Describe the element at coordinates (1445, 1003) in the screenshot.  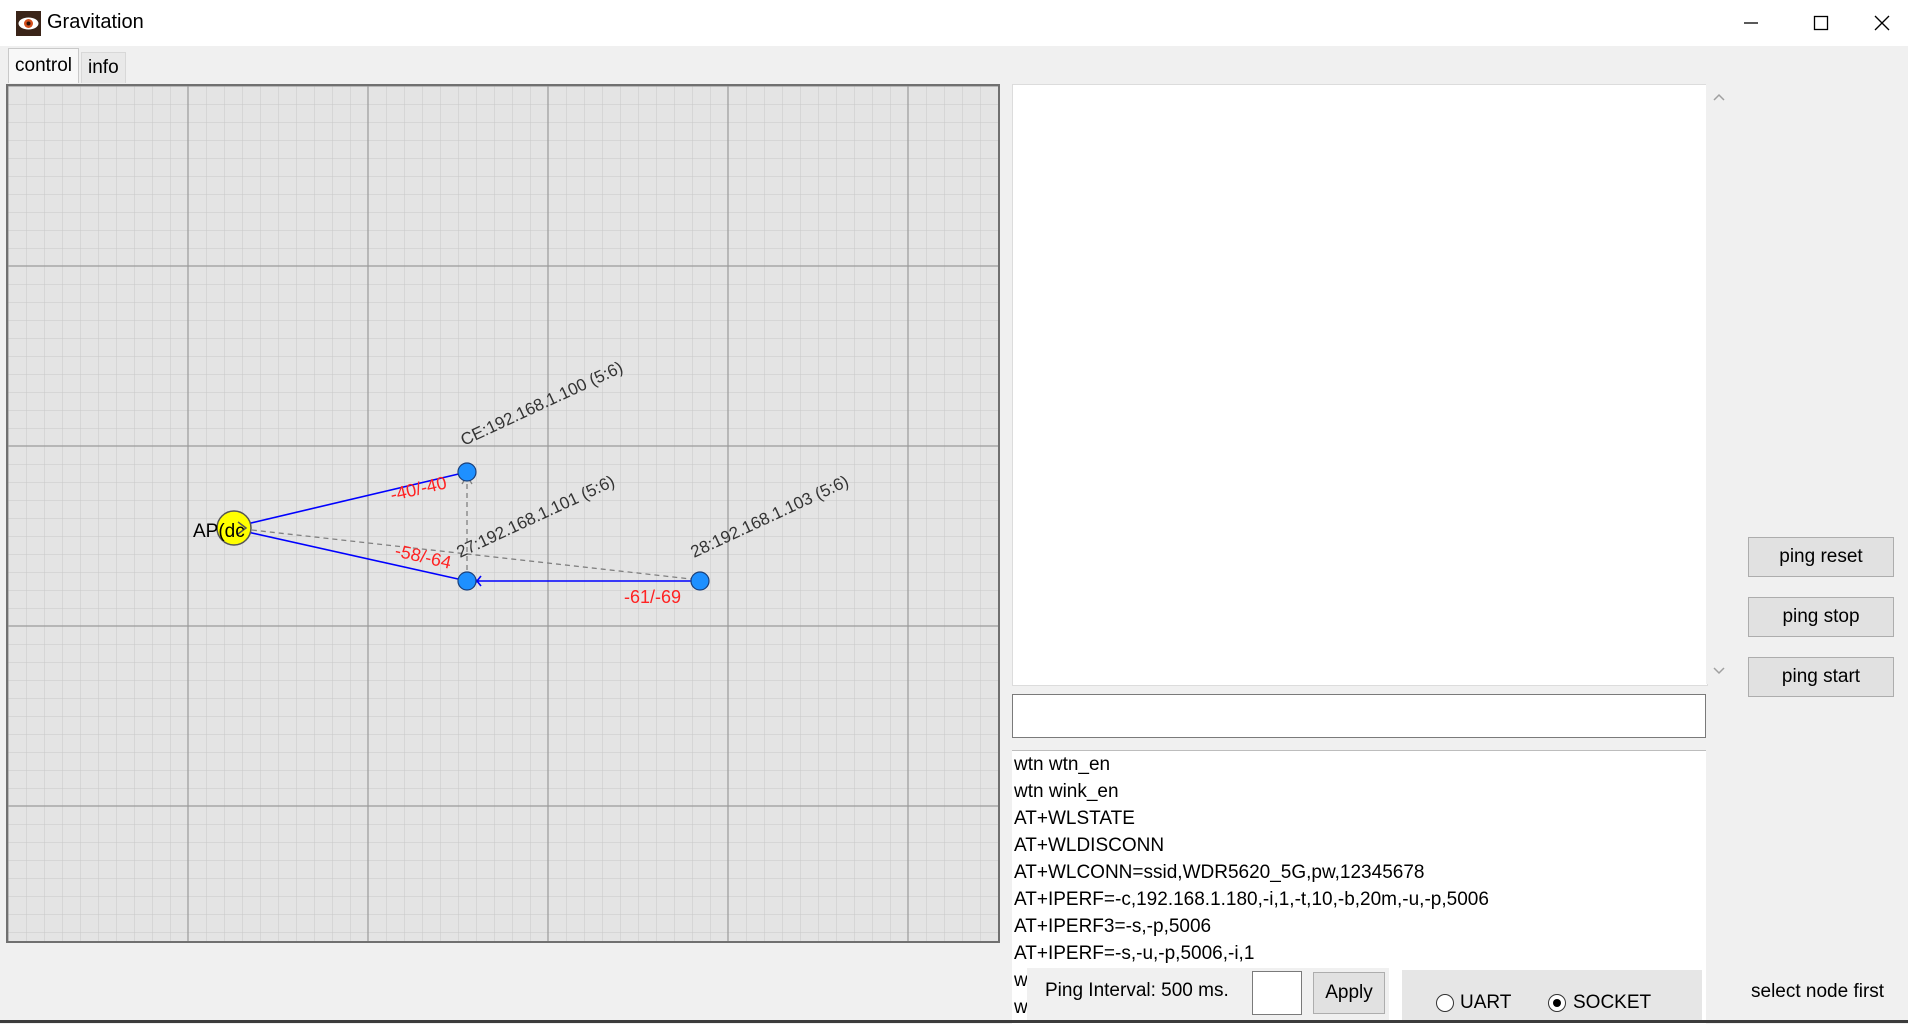
I see `uart-radio` at that location.